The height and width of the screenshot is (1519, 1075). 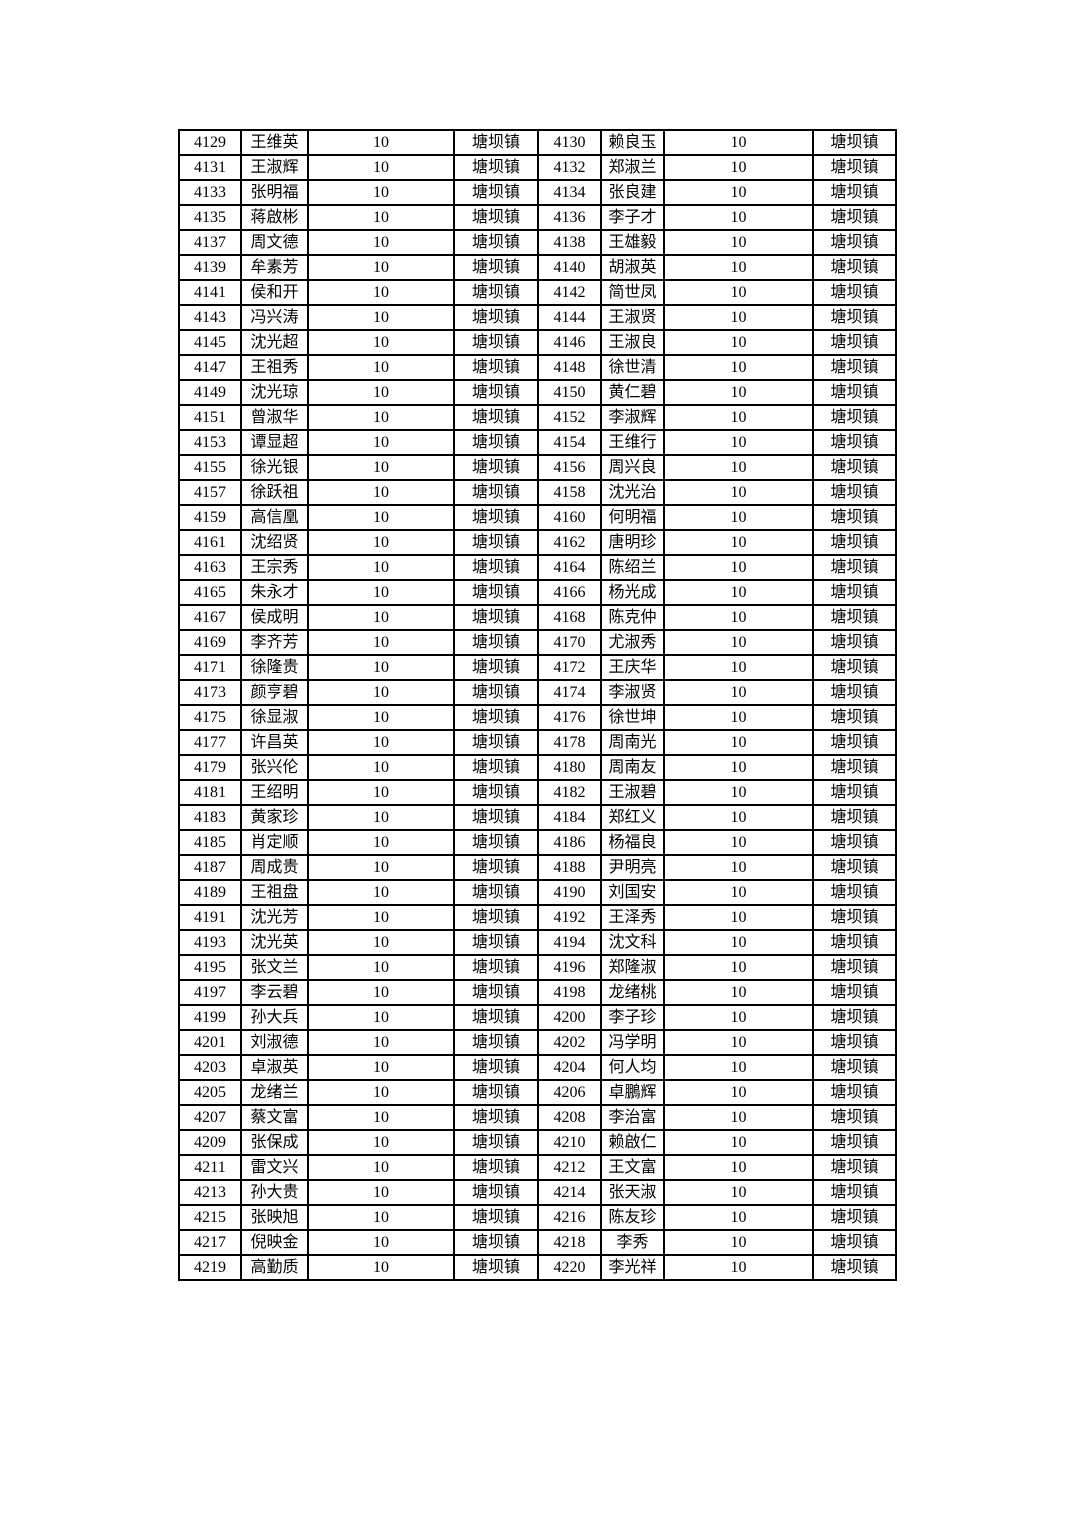 I want to click on name-cell: 张保成, so click(x=274, y=1142).